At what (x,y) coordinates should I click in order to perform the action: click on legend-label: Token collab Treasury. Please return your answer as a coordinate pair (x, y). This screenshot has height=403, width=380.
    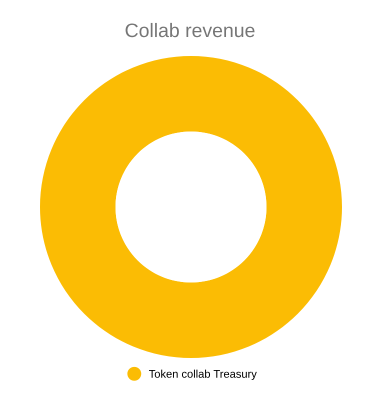
    Looking at the image, I should click on (202, 375).